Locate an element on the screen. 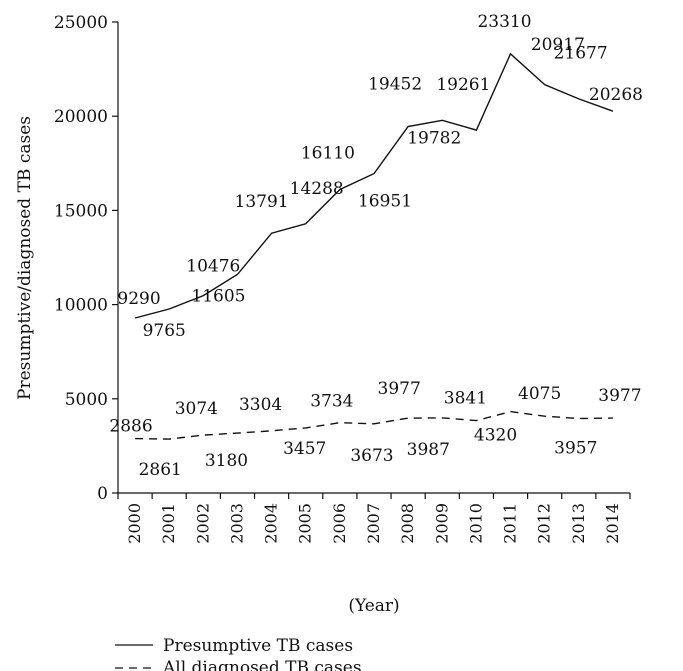  data-label: 3673 is located at coordinates (371, 456).